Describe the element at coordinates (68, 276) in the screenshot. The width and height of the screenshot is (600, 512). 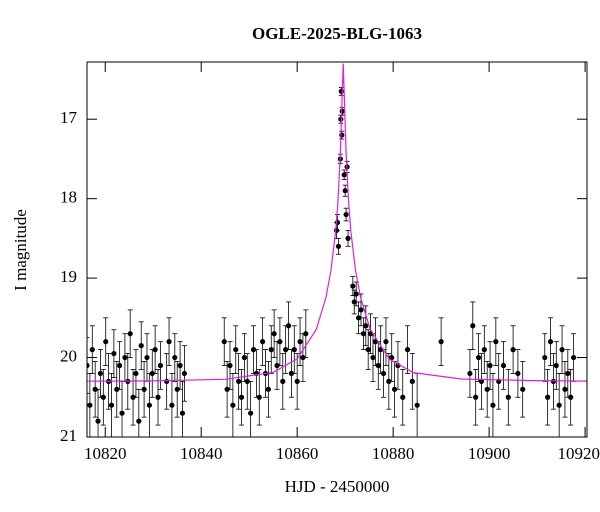
I see `y-tick-label: 19` at that location.